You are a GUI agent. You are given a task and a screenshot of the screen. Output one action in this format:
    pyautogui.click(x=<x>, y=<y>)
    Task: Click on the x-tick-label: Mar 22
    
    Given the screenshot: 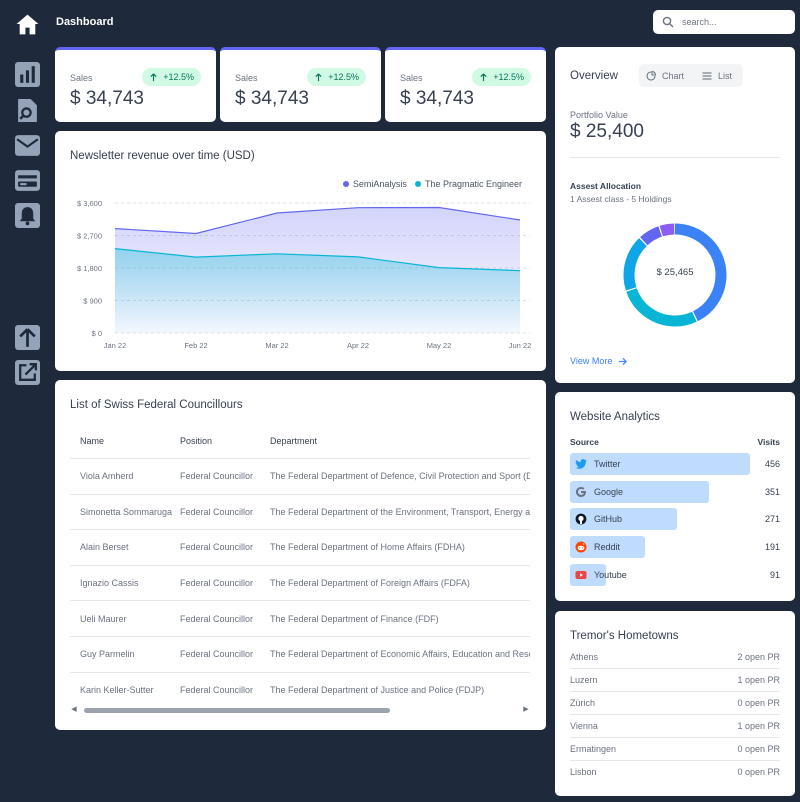 What is the action you would take?
    pyautogui.click(x=276, y=345)
    